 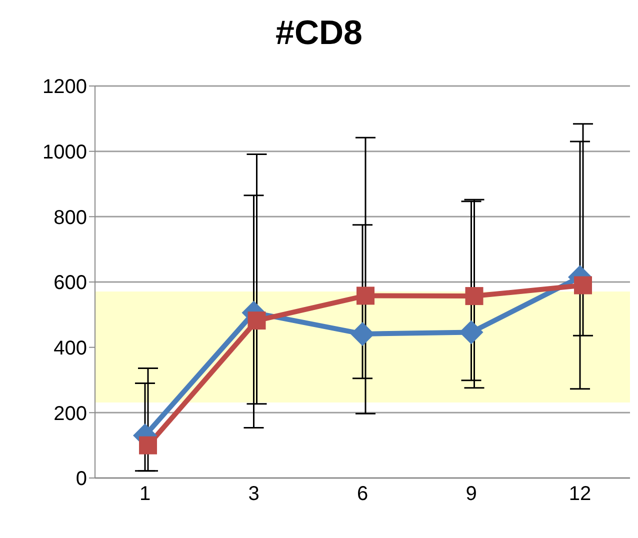 What do you see at coordinates (254, 494) in the screenshot?
I see `x-tick-label: 3` at bounding box center [254, 494].